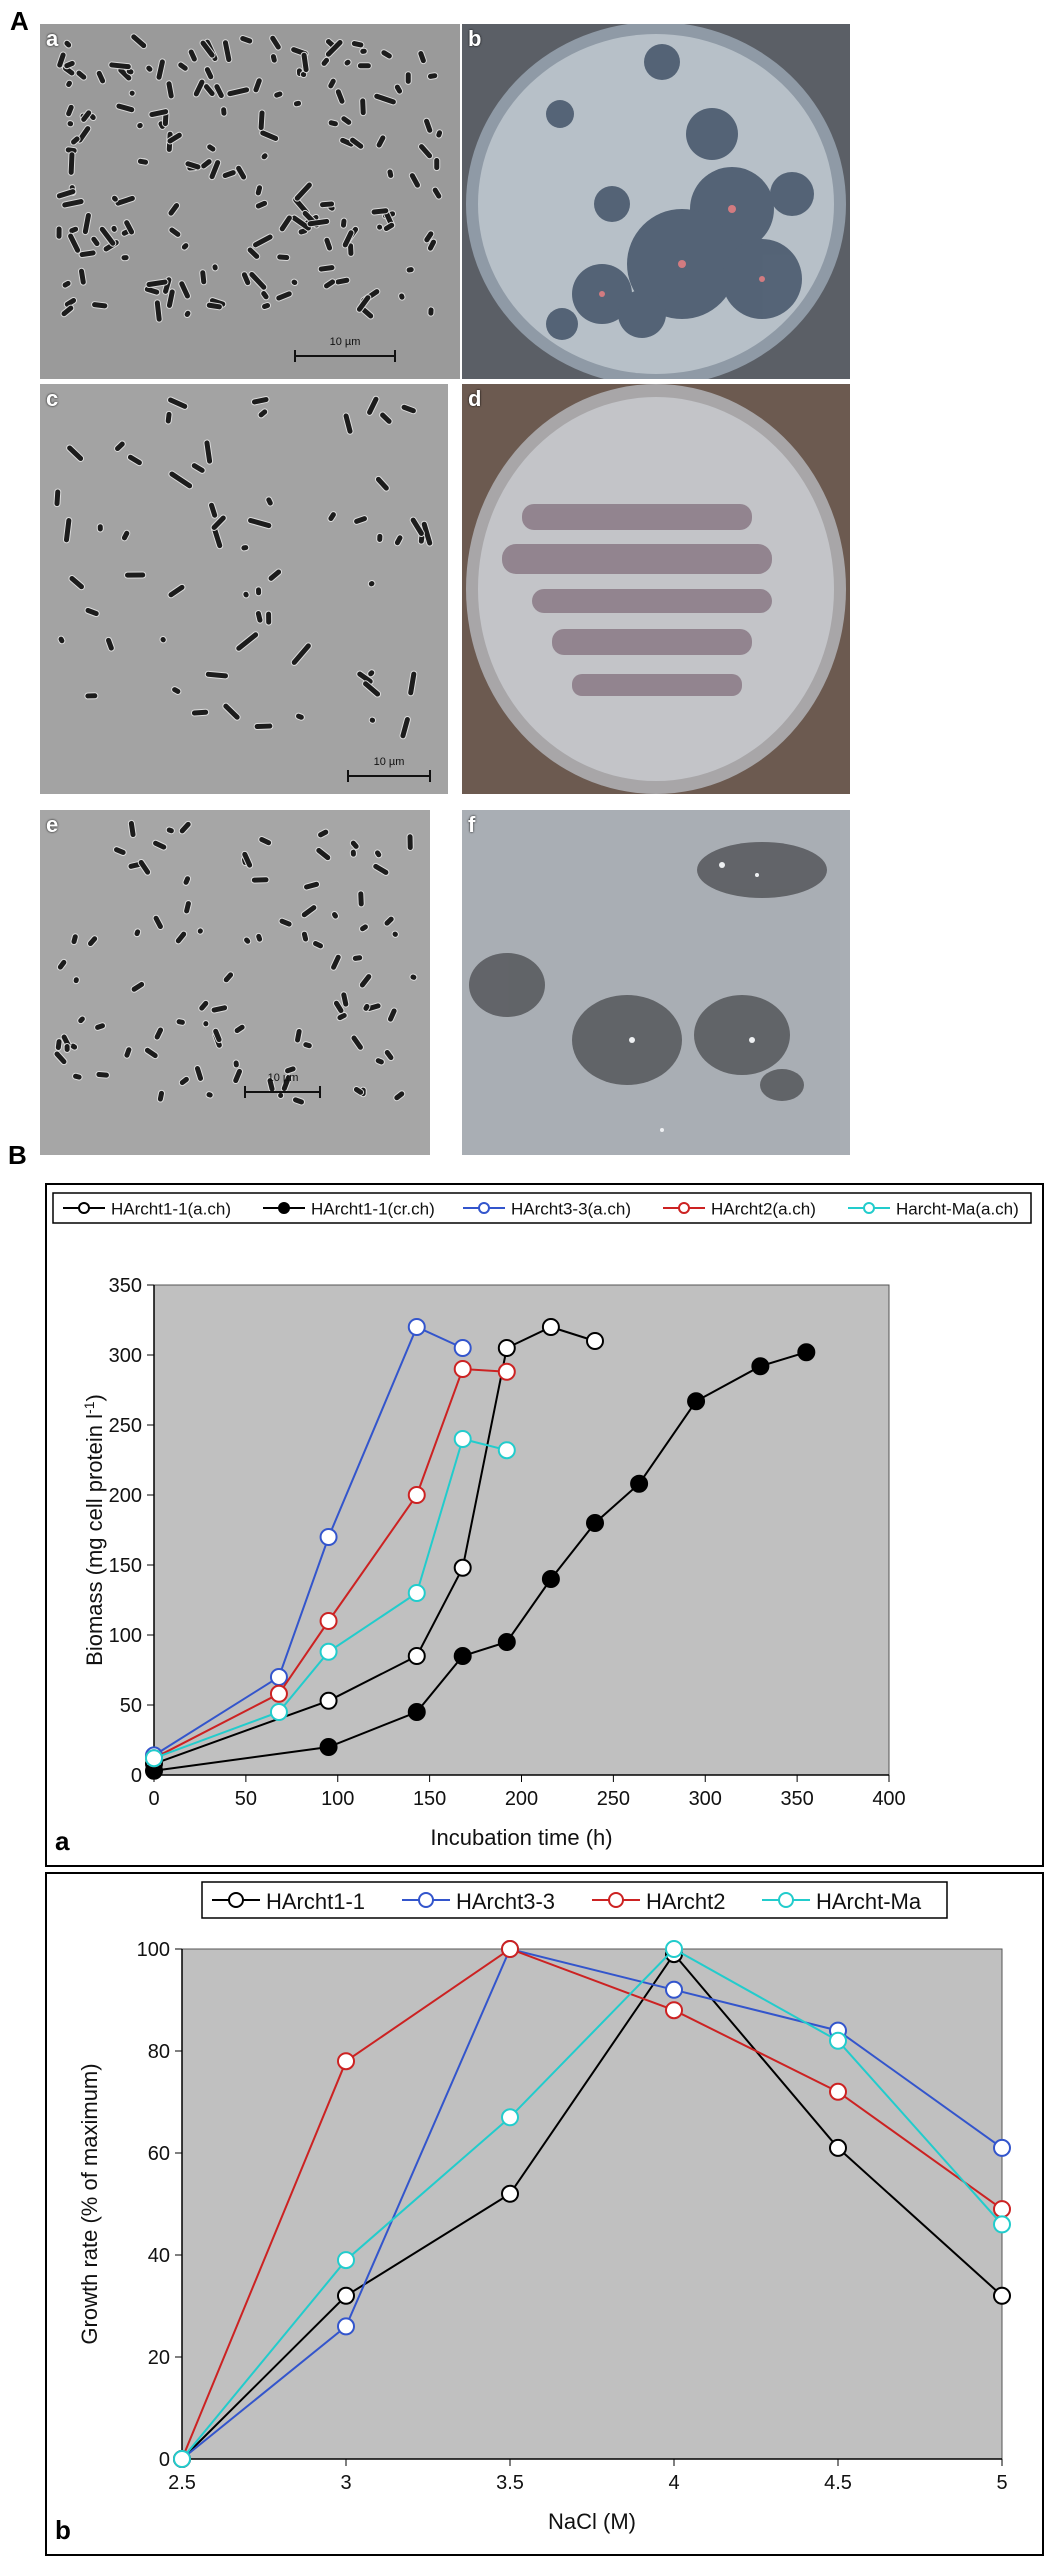 This screenshot has width=1048, height=2560. Describe the element at coordinates (159, 2154) in the screenshot. I see `y-tick-label: 60` at that location.